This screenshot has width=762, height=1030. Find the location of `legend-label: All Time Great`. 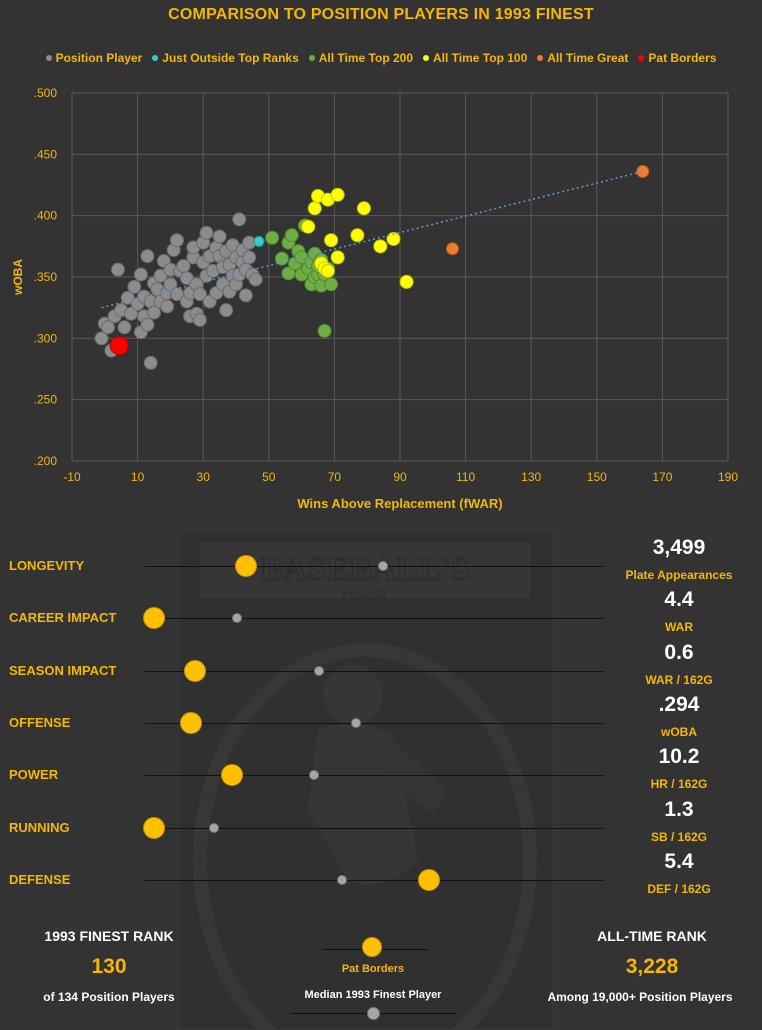

legend-label: All Time Great is located at coordinates (588, 58).